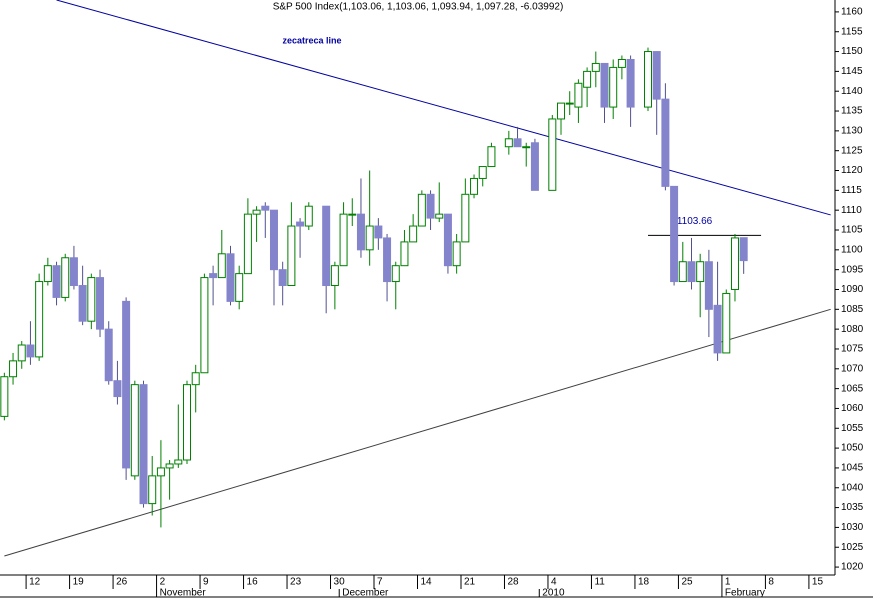  What do you see at coordinates (253, 582) in the screenshot?
I see `x-tick-label: 16` at bounding box center [253, 582].